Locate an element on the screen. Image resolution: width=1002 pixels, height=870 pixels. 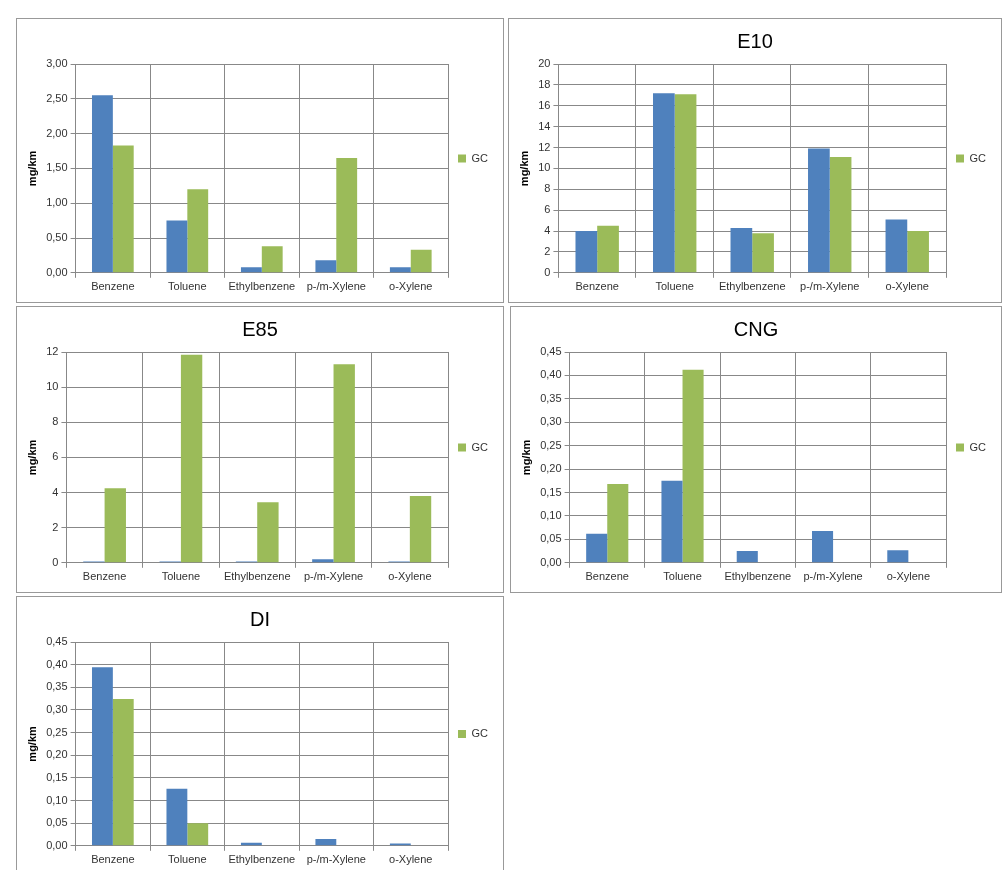
chart-title: DI is located at coordinates (260, 618).